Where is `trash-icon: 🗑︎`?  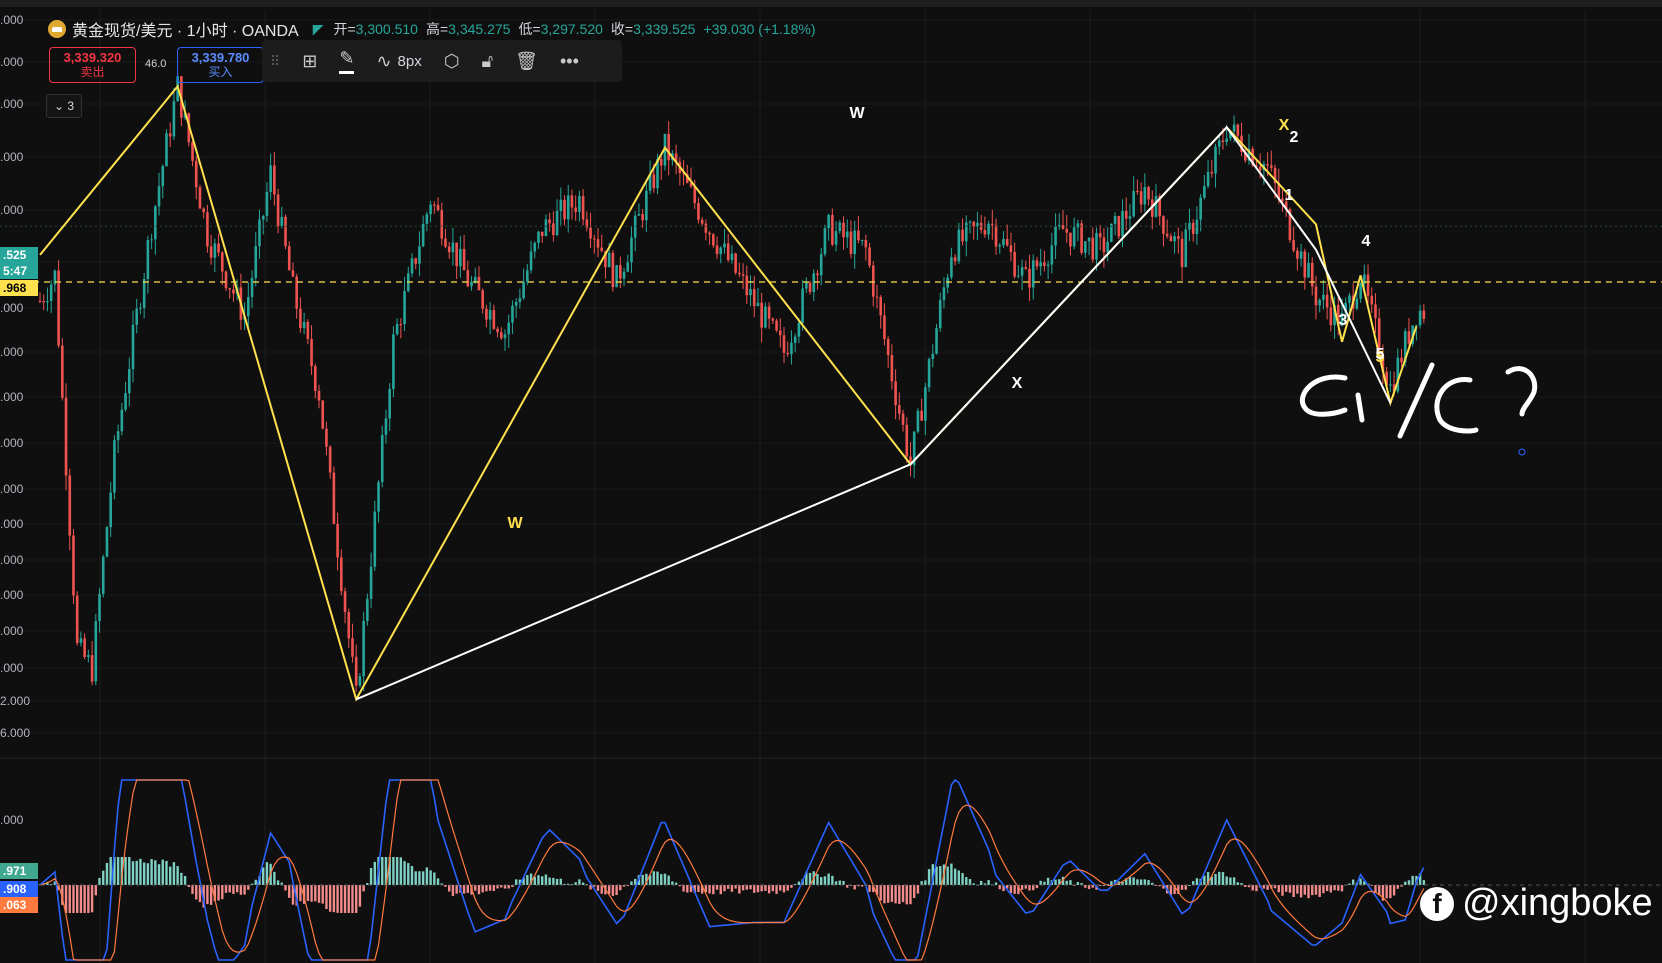
trash-icon: 🗑︎ is located at coordinates (526, 60).